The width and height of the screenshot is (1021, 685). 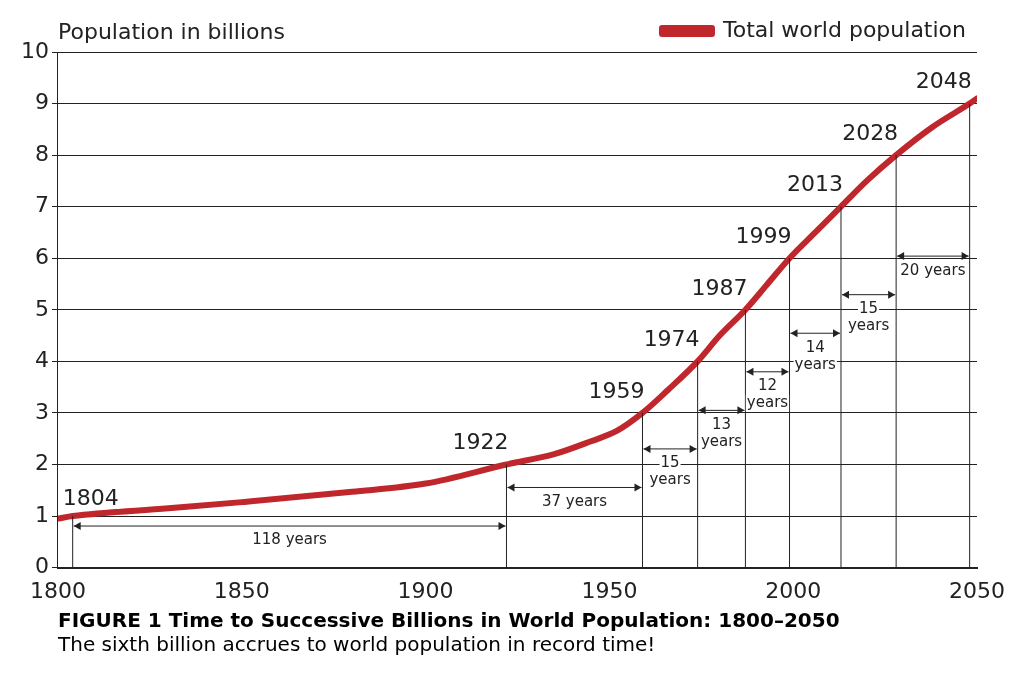 What do you see at coordinates (425, 590) in the screenshot?
I see `x-tick-label: 1900` at bounding box center [425, 590].